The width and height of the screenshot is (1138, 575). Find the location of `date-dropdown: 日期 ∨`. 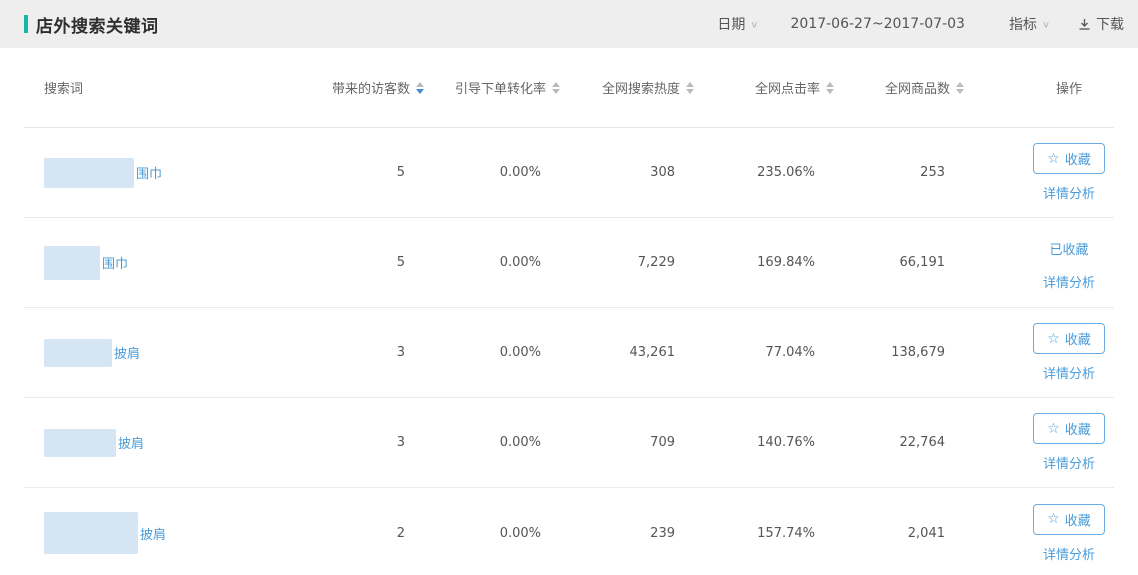

date-dropdown: 日期 ∨ is located at coordinates (737, 24).